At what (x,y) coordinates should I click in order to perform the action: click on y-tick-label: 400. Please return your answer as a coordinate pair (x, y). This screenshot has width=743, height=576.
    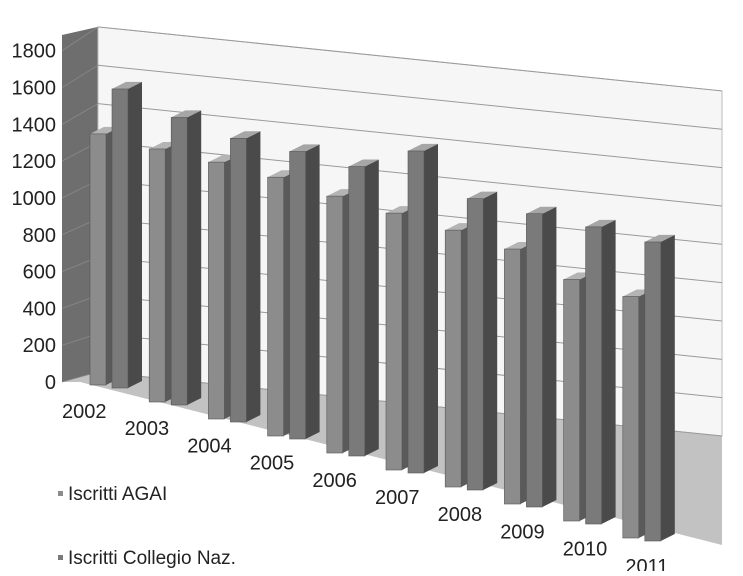
    Looking at the image, I should click on (39, 309).